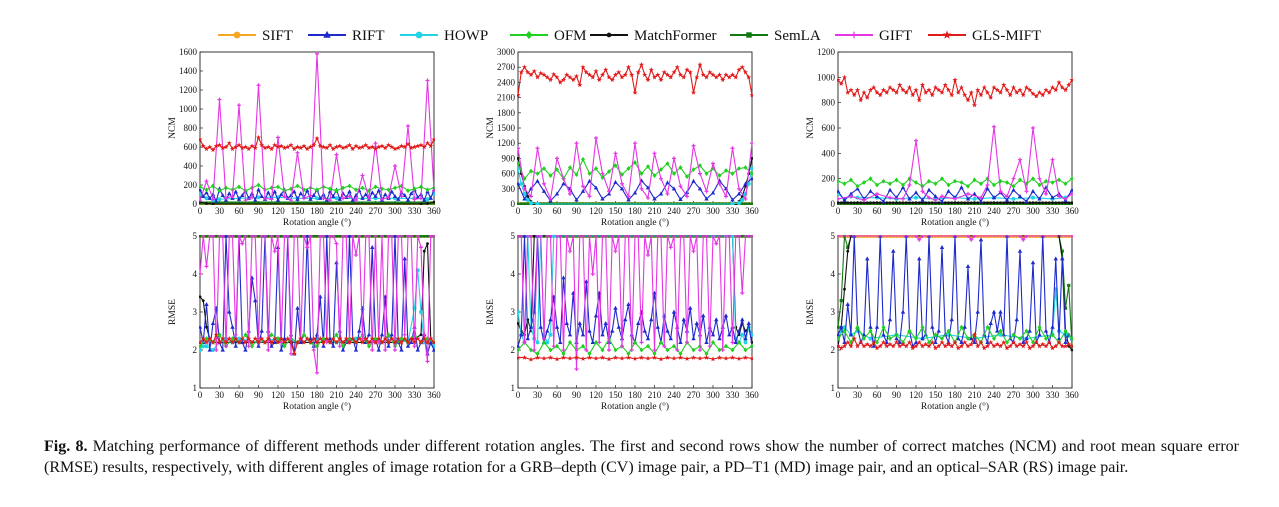 This screenshot has height=507, width=1279. I want to click on x-tick-label: 270, so click(376, 395).